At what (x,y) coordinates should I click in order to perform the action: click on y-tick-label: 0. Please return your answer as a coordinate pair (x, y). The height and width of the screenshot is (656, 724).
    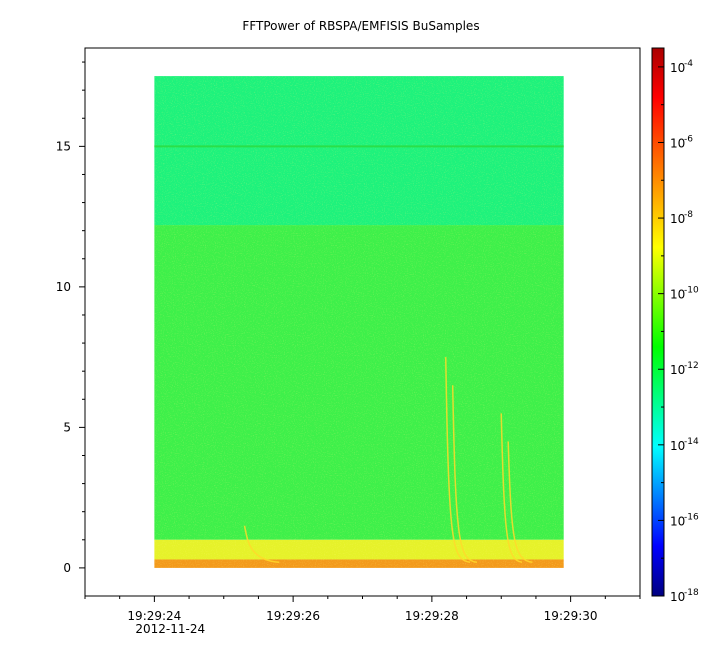
    Looking at the image, I should click on (67, 568).